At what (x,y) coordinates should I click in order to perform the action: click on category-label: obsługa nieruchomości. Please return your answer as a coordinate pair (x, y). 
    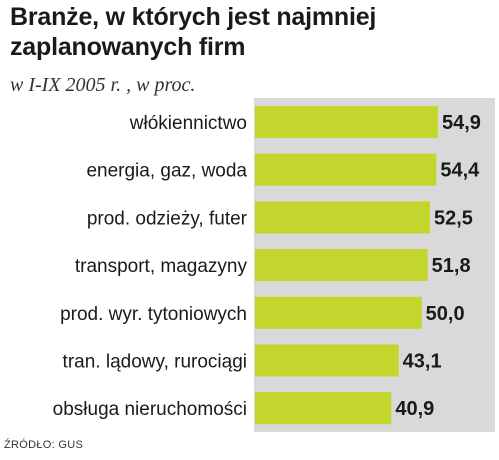
    Looking at the image, I should click on (150, 409).